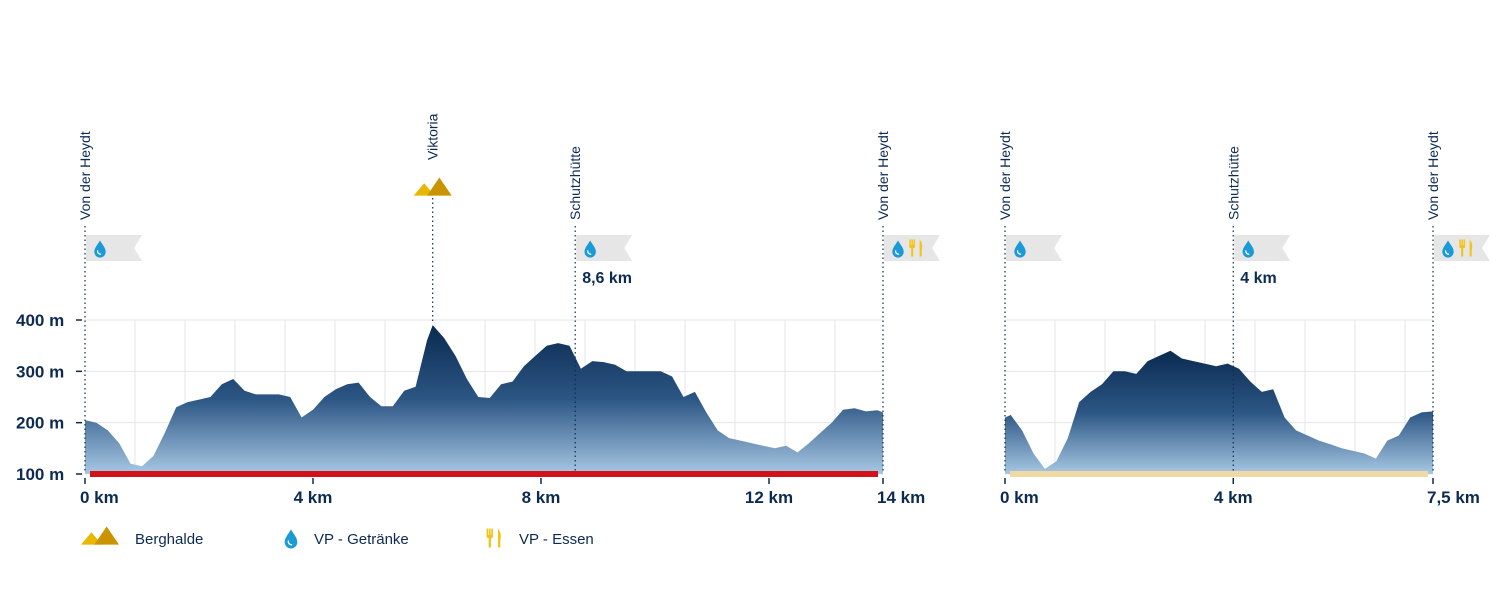  What do you see at coordinates (40, 371) in the screenshot?
I see `y-tick-label: 300 m` at bounding box center [40, 371].